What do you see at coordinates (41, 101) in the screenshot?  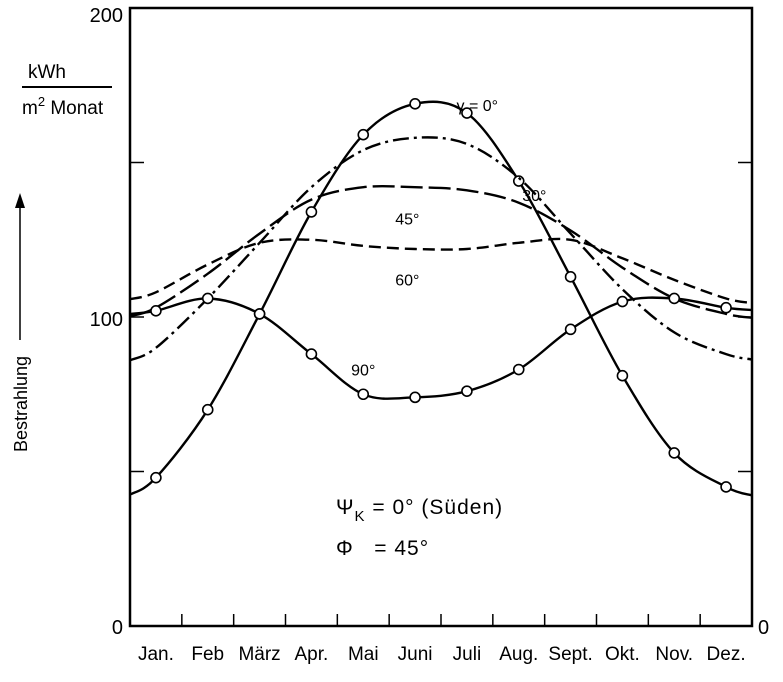 I see `unit-bottom-sup: 2` at bounding box center [41, 101].